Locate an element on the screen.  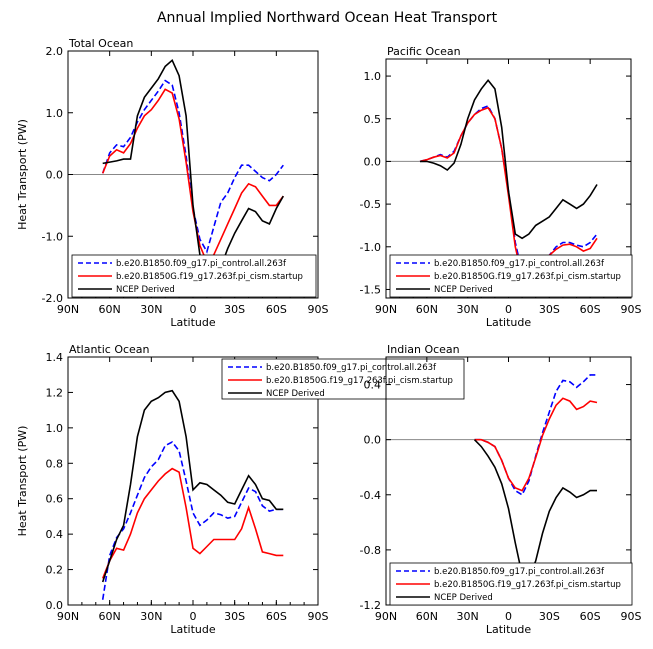
y-tick-label: -0.5 is located at coordinates (370, 204).